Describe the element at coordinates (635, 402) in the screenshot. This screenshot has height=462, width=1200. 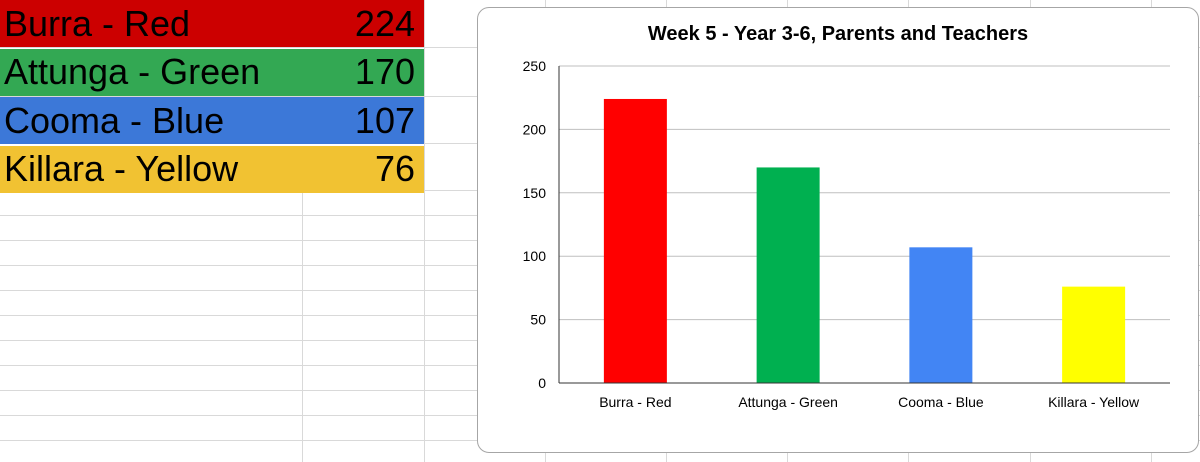
I see `x-tick-label: Burra - Red` at that location.